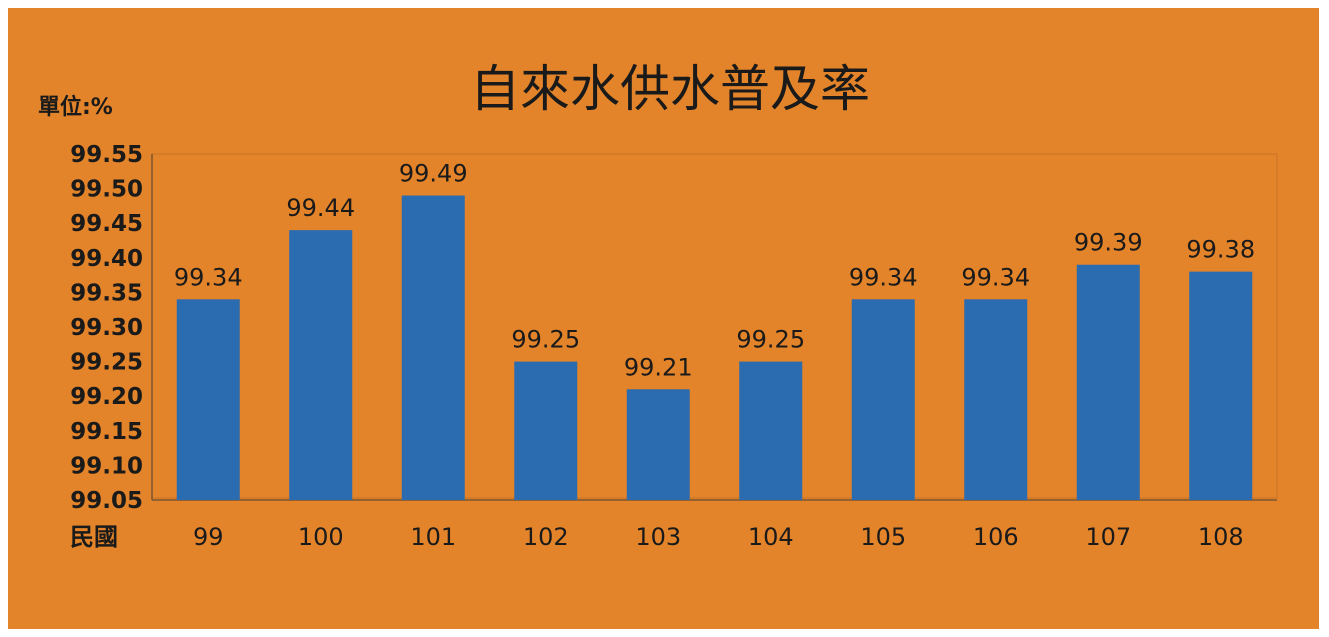 This screenshot has height=637, width=1329. What do you see at coordinates (658, 367) in the screenshot?
I see `data-label-103: 99.21` at bounding box center [658, 367].